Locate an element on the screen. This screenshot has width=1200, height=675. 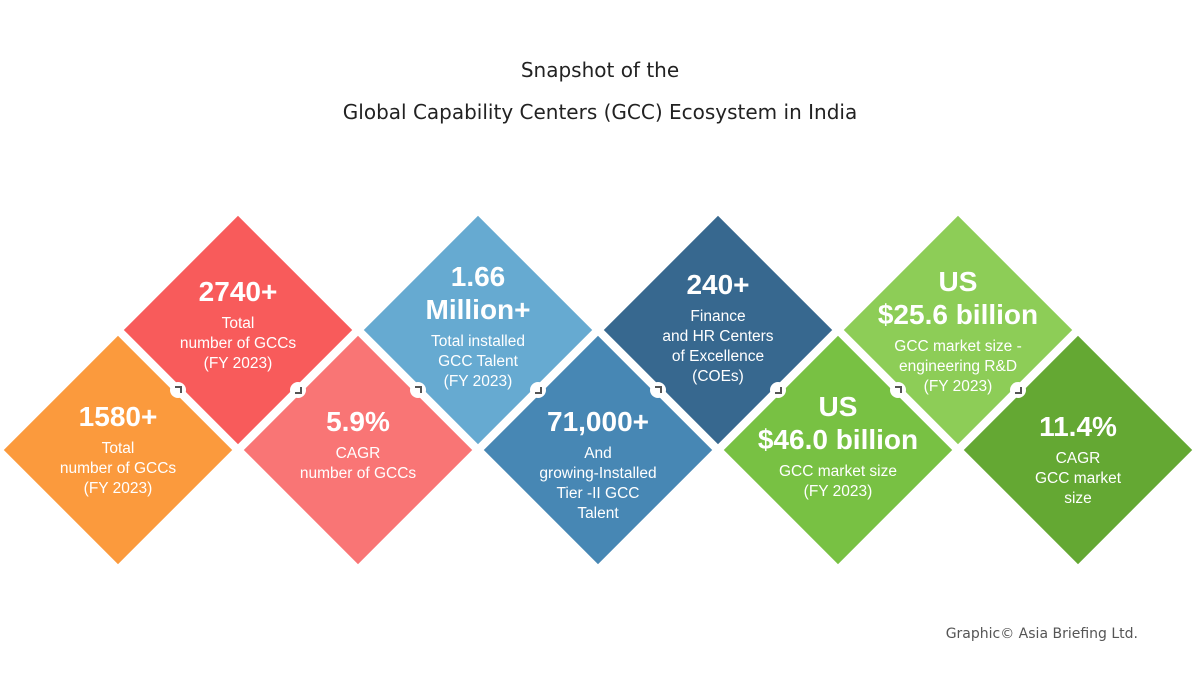
tile-caption: GCC market size - is located at coordinates (958, 346).